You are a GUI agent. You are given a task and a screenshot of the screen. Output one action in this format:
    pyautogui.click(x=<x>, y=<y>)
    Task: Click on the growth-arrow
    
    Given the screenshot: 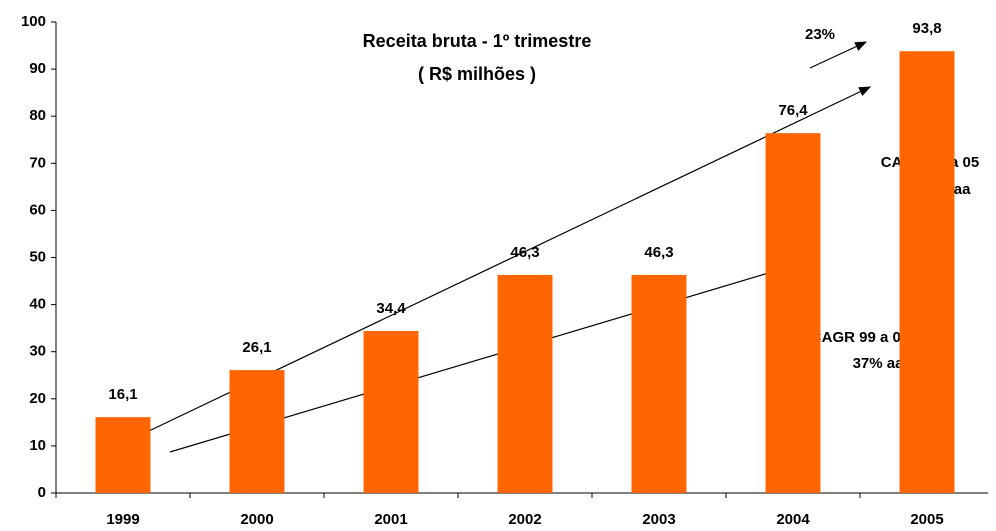 What is the action you would take?
    pyautogui.click(x=838, y=55)
    